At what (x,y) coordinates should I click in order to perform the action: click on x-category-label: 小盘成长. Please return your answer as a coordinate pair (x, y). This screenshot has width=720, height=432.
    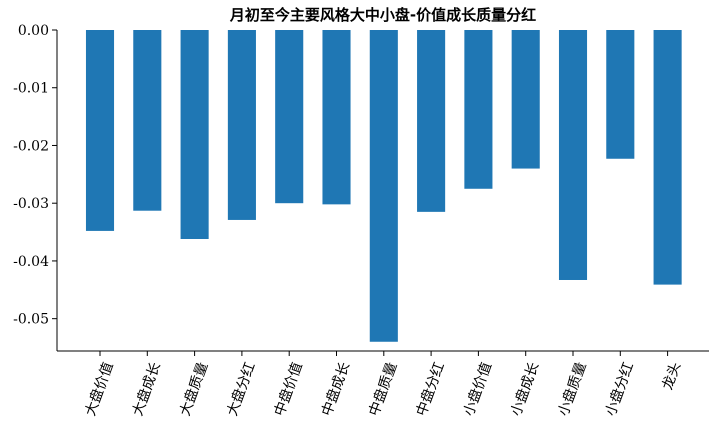
    Looking at the image, I should click on (524, 389).